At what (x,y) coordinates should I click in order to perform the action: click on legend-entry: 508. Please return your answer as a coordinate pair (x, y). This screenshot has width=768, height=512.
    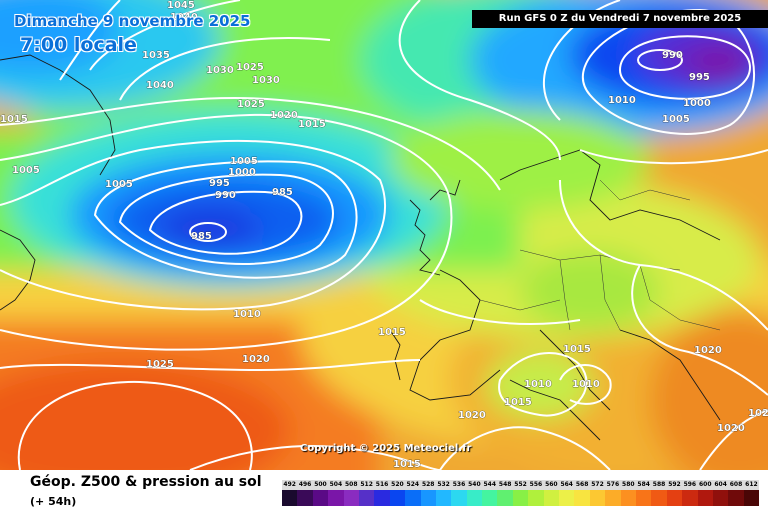
    Looking at the image, I should click on (351, 493).